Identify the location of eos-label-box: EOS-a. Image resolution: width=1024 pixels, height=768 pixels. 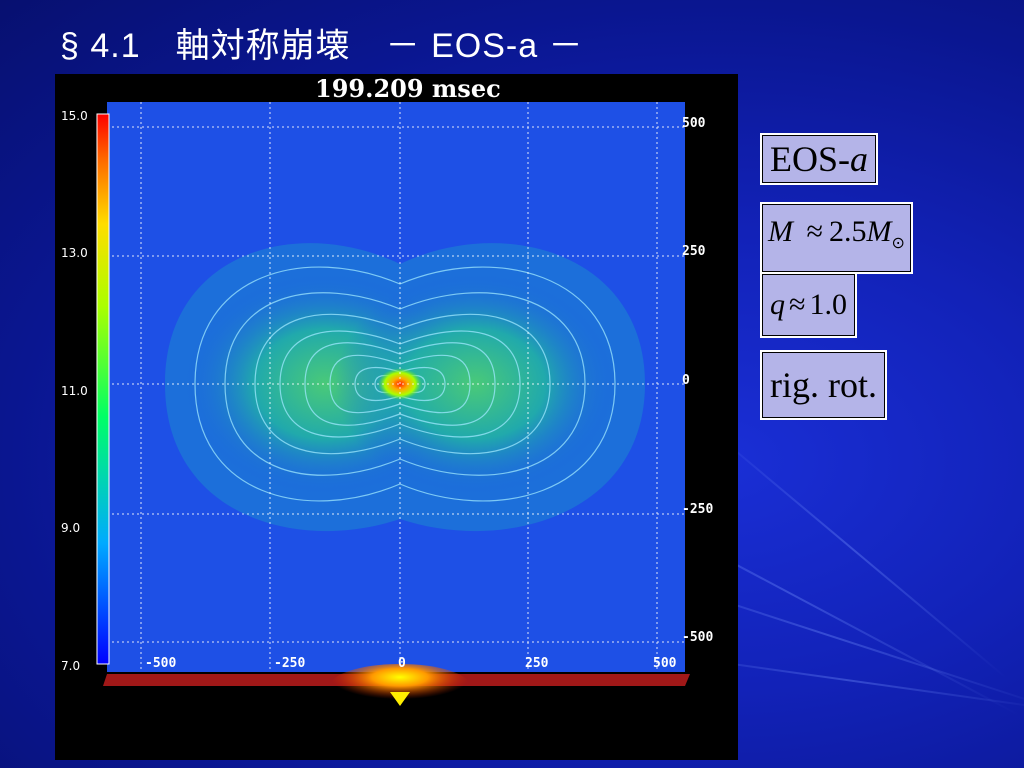
(819, 159).